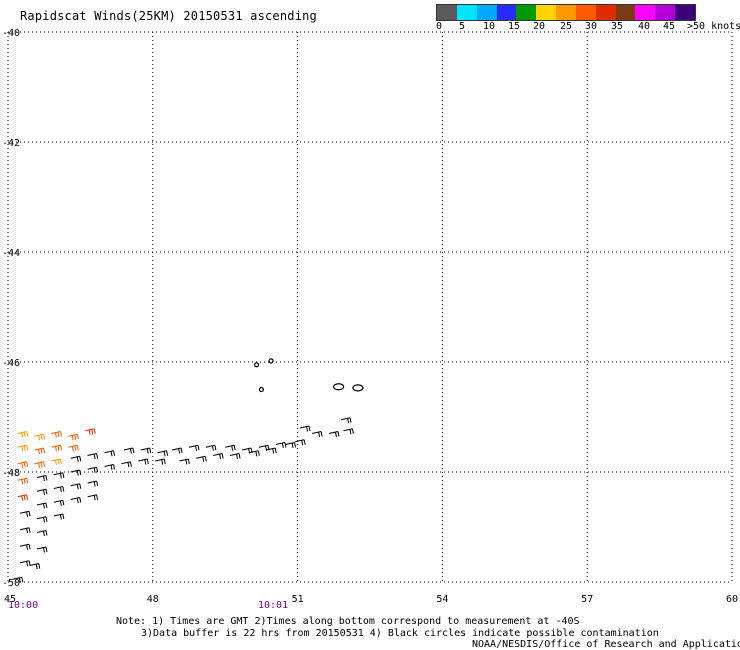  I want to click on legend-label-3: 15, so click(514, 26).